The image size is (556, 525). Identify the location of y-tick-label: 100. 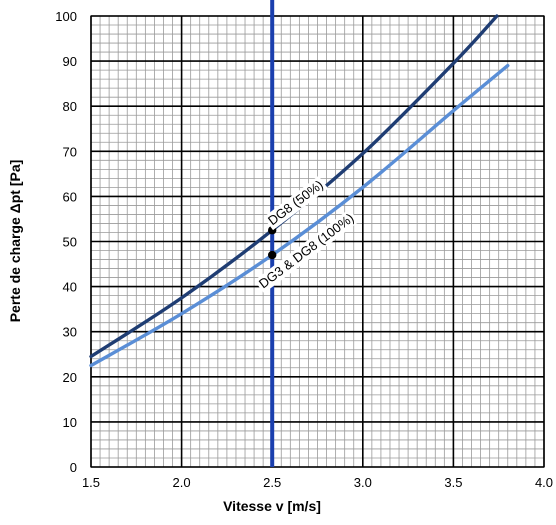
(66, 16).